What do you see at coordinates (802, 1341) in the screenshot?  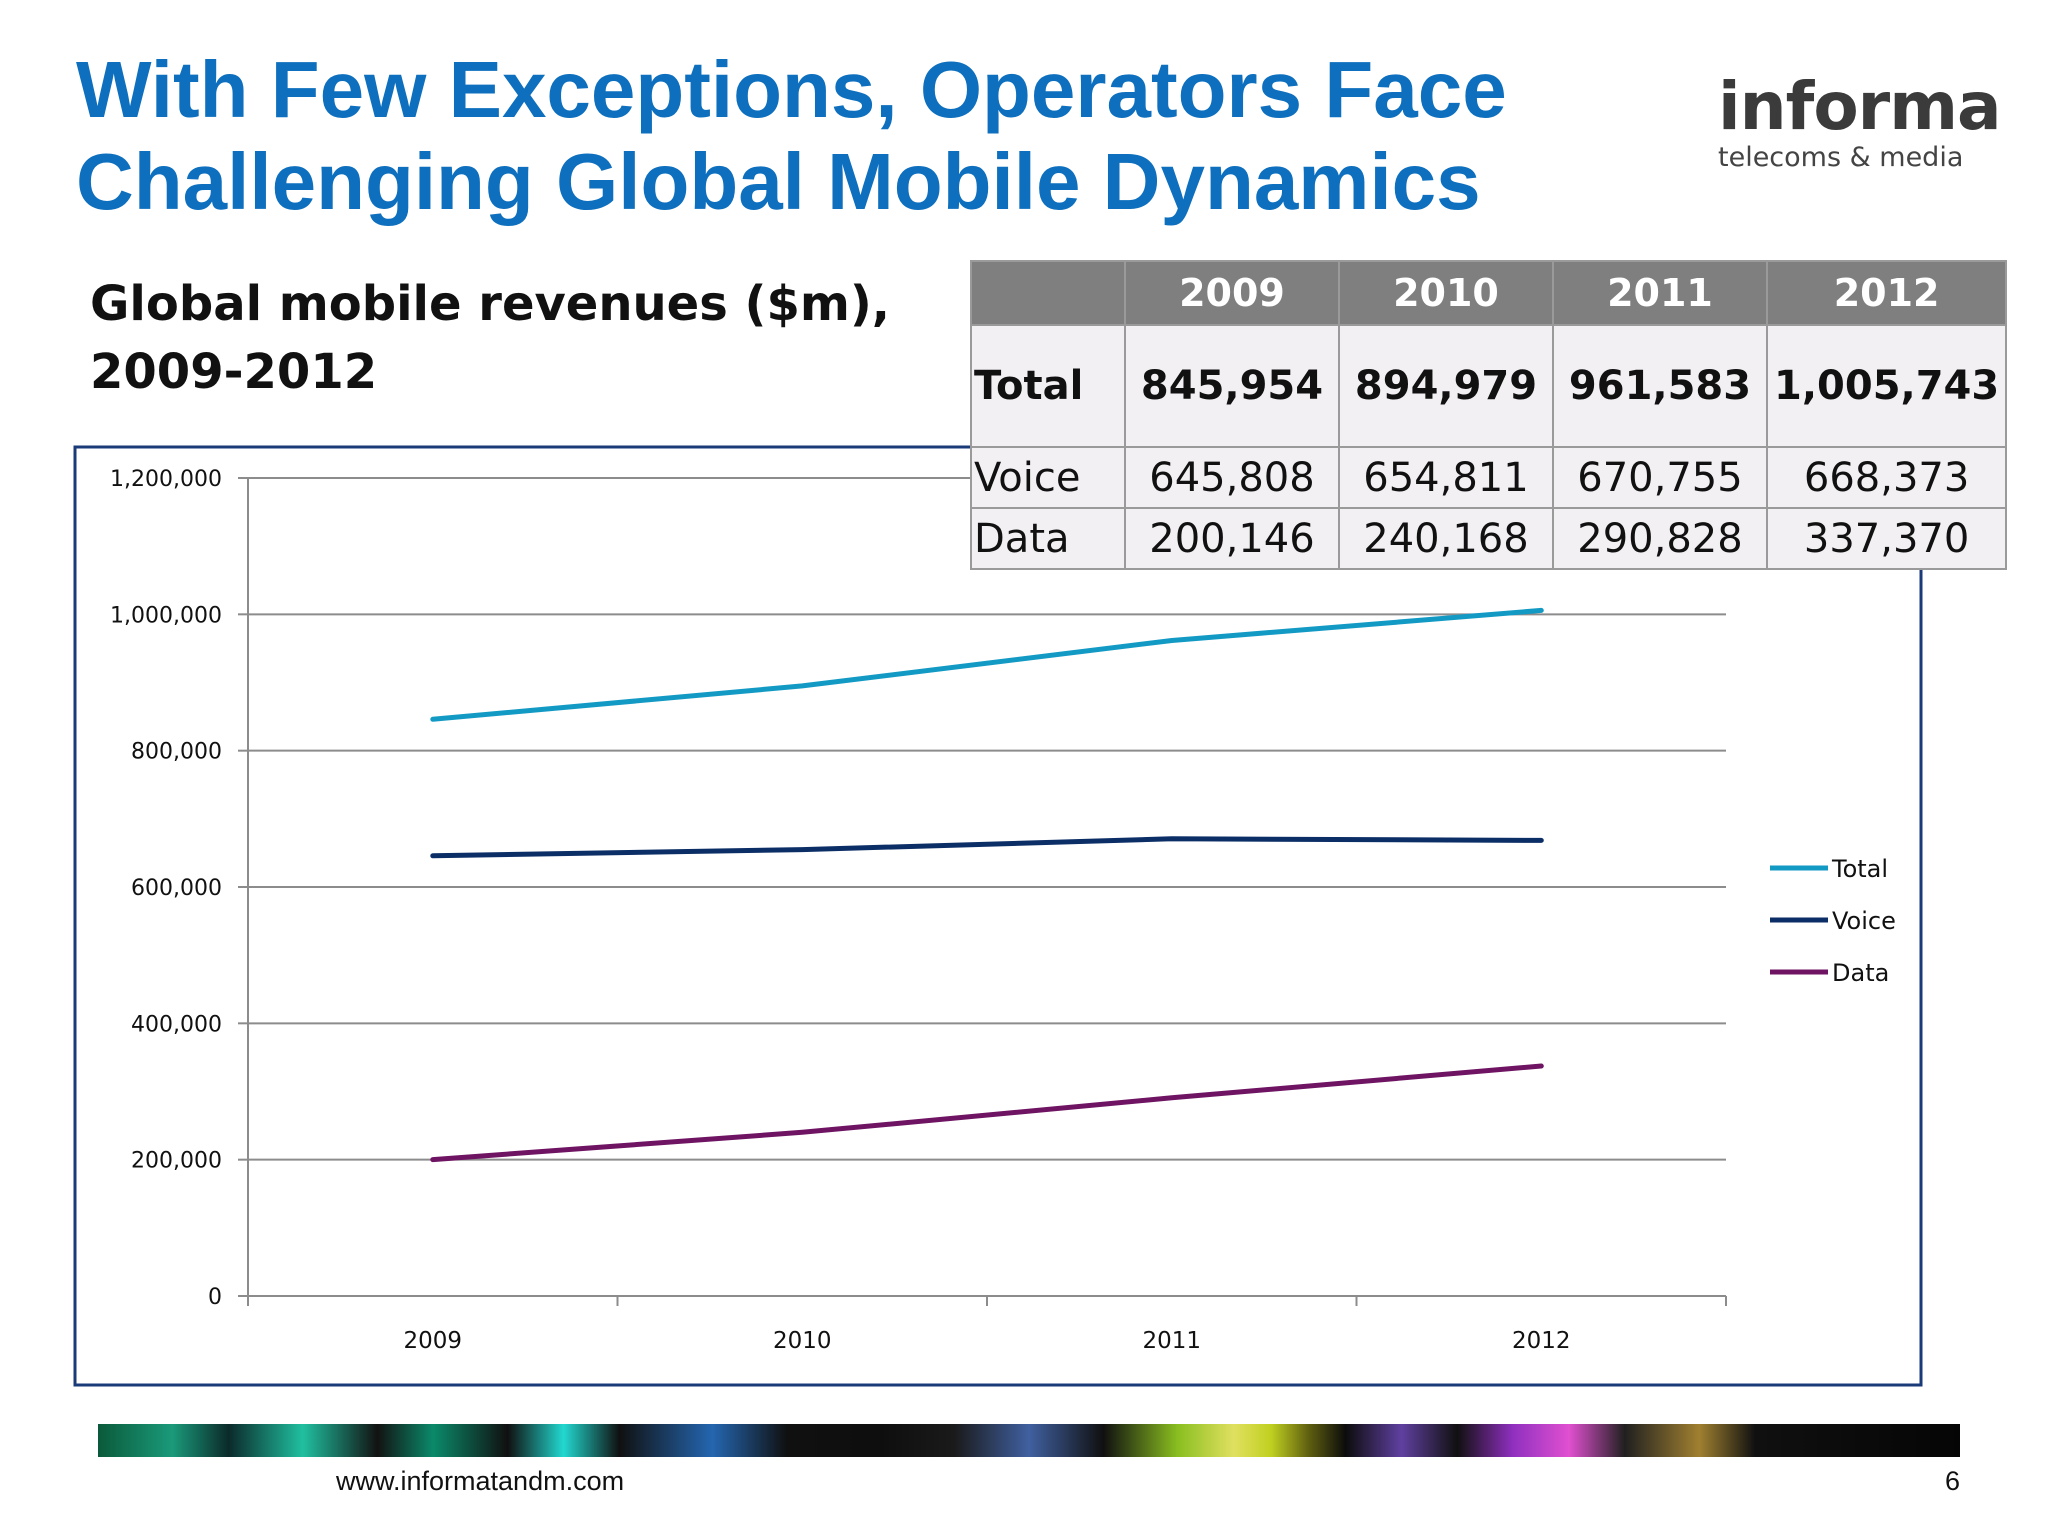 I see `x-tick-label: 2010` at bounding box center [802, 1341].